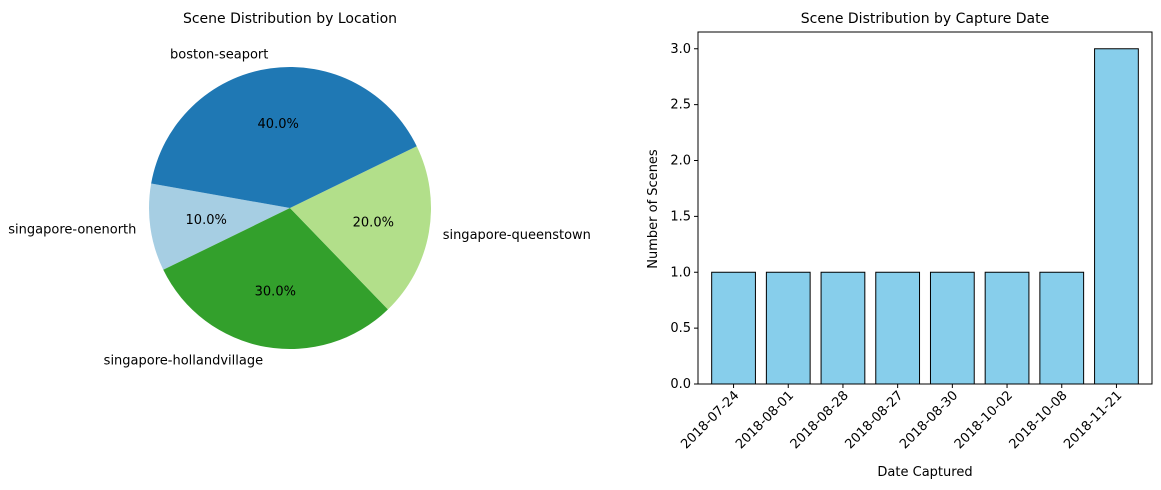  What do you see at coordinates (680, 161) in the screenshot?
I see `y-tick-label: 2.0` at bounding box center [680, 161].